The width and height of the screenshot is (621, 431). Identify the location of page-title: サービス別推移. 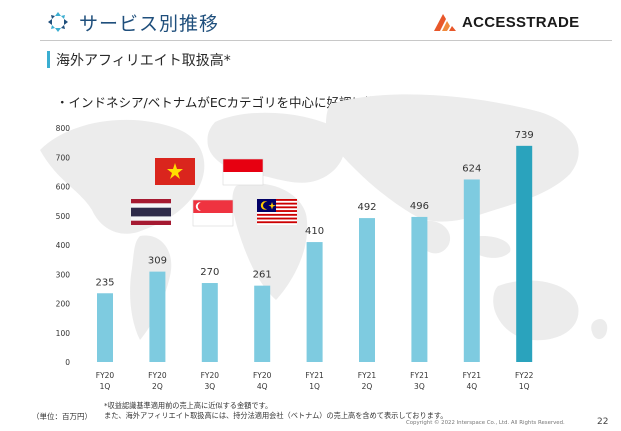
(149, 24).